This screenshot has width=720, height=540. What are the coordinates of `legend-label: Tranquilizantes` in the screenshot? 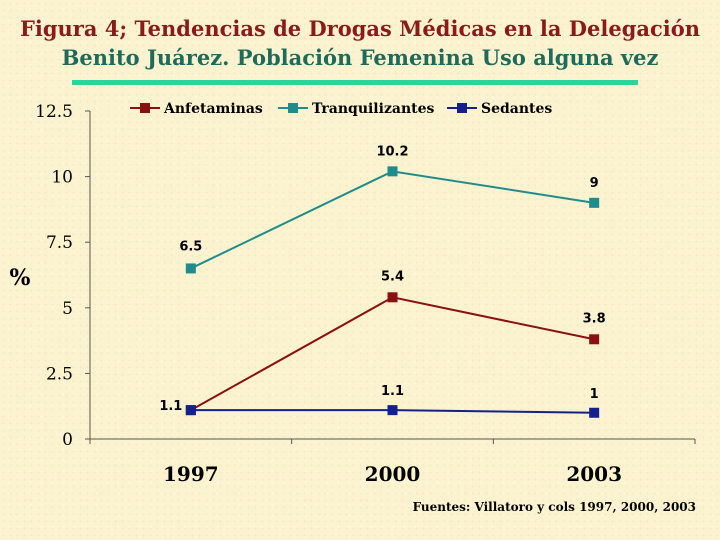 It's located at (373, 109).